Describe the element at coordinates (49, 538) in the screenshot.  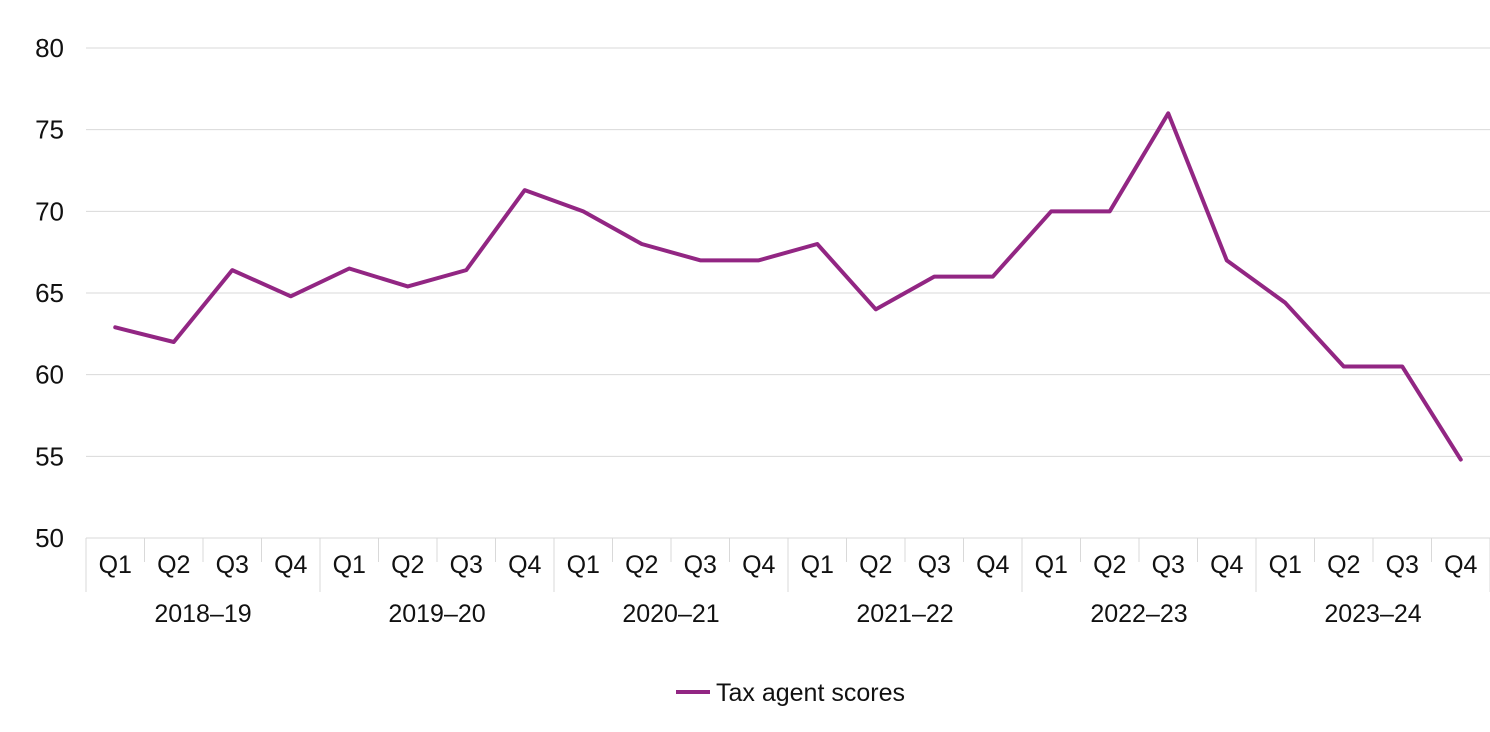
I see `y-tick-label: 50` at that location.